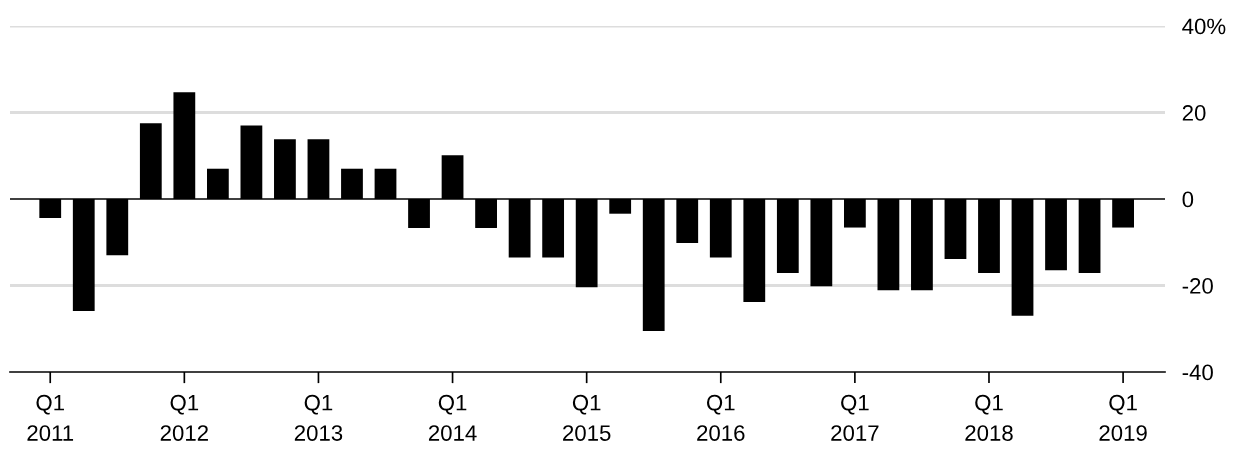 This screenshot has height=465, width=1252. I want to click on x-tick-label: Q1 2012, so click(184, 417).